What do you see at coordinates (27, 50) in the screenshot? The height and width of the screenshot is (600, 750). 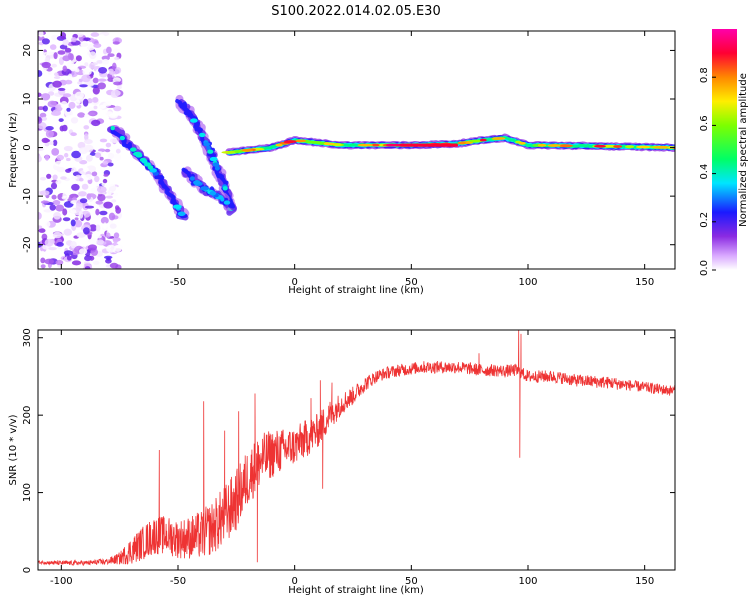 I see `y-tick-label: 20` at bounding box center [27, 50].